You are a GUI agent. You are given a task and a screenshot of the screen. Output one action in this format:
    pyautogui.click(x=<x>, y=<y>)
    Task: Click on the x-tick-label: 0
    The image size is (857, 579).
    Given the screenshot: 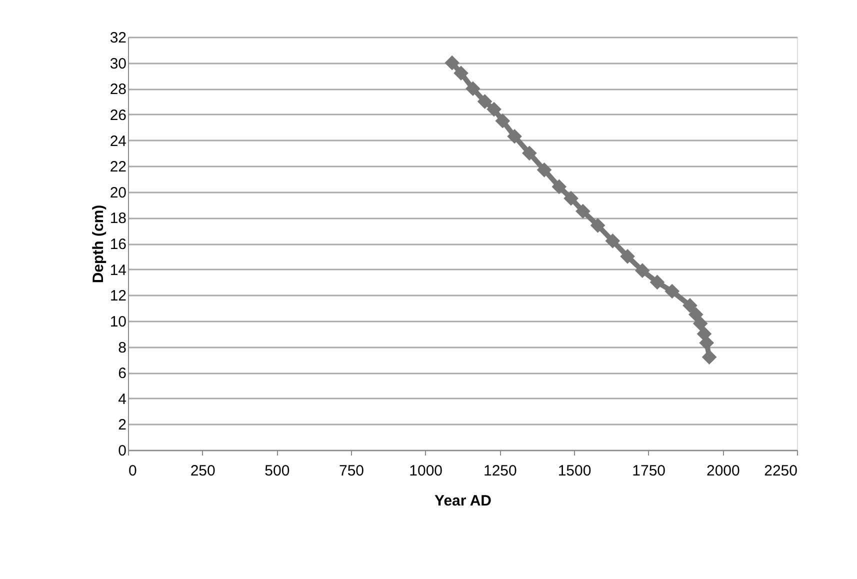 What is the action you would take?
    pyautogui.click(x=132, y=471)
    